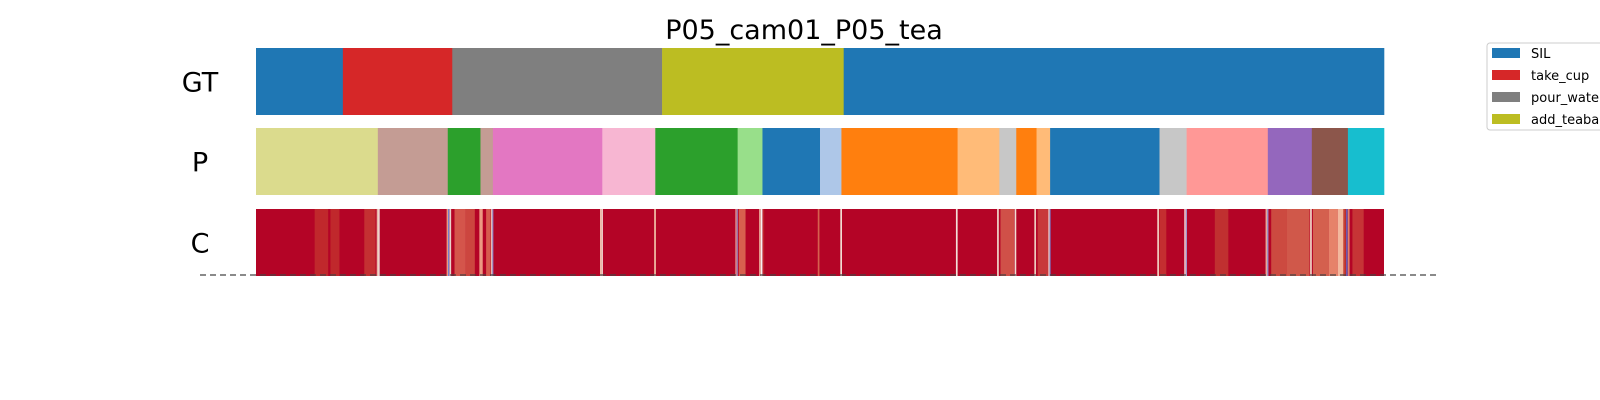  Describe the element at coordinates (200, 244) in the screenshot. I see `row-label: C` at that location.